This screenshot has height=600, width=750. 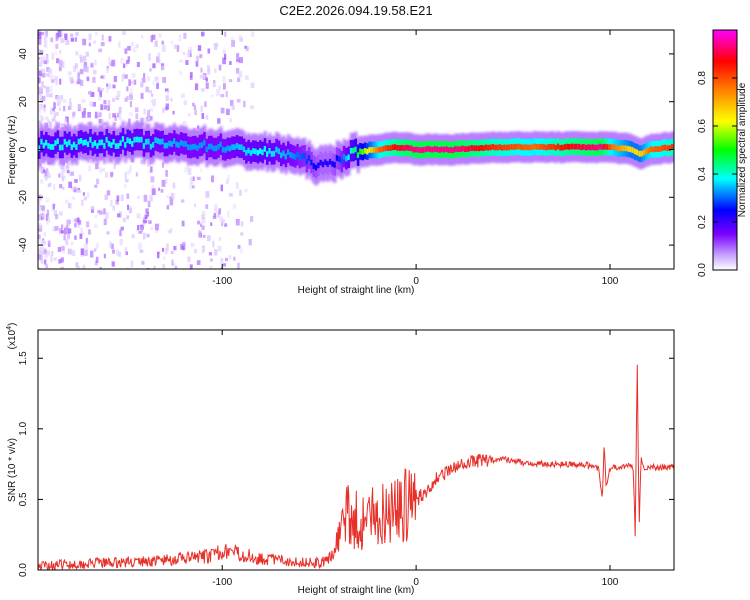 I want to click on y-tick-label: 1.5, so click(x=23, y=358).